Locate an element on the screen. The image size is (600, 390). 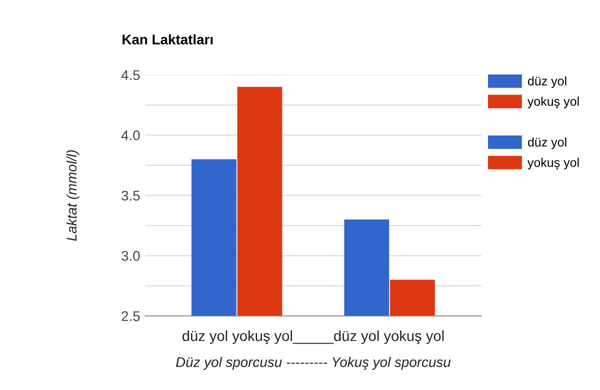
text: düz yol yokuş yol_____düz yol yokuş yol is located at coordinates (313, 337).